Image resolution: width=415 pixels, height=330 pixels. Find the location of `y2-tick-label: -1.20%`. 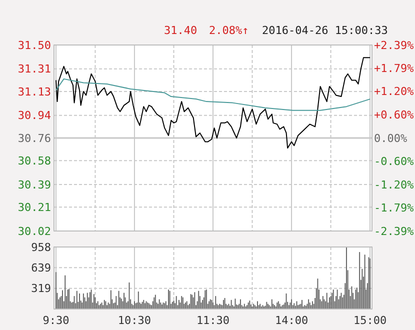

y2-tick-label: -1.20% is located at coordinates (394, 185).